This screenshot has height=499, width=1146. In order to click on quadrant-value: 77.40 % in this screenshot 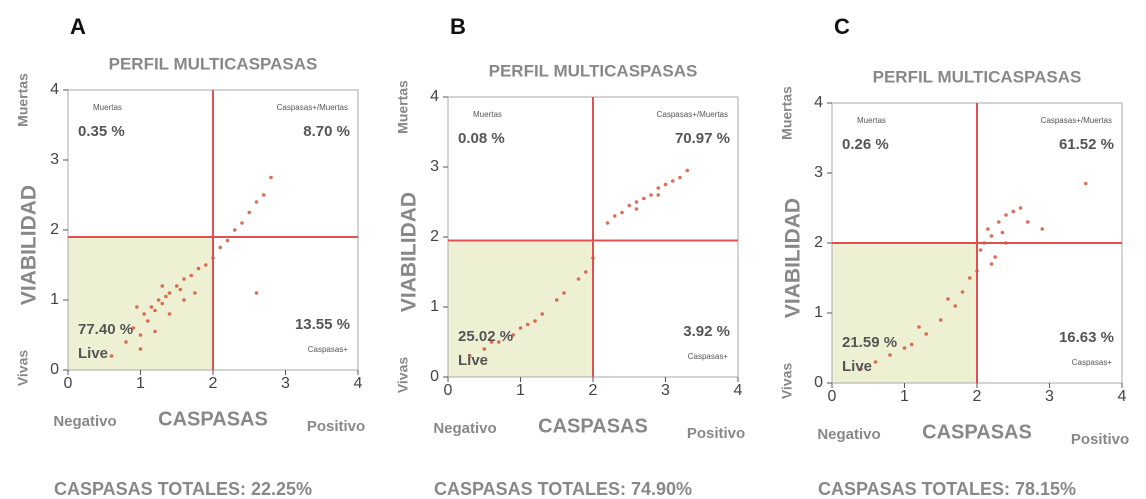, I will do `click(105, 329)`.